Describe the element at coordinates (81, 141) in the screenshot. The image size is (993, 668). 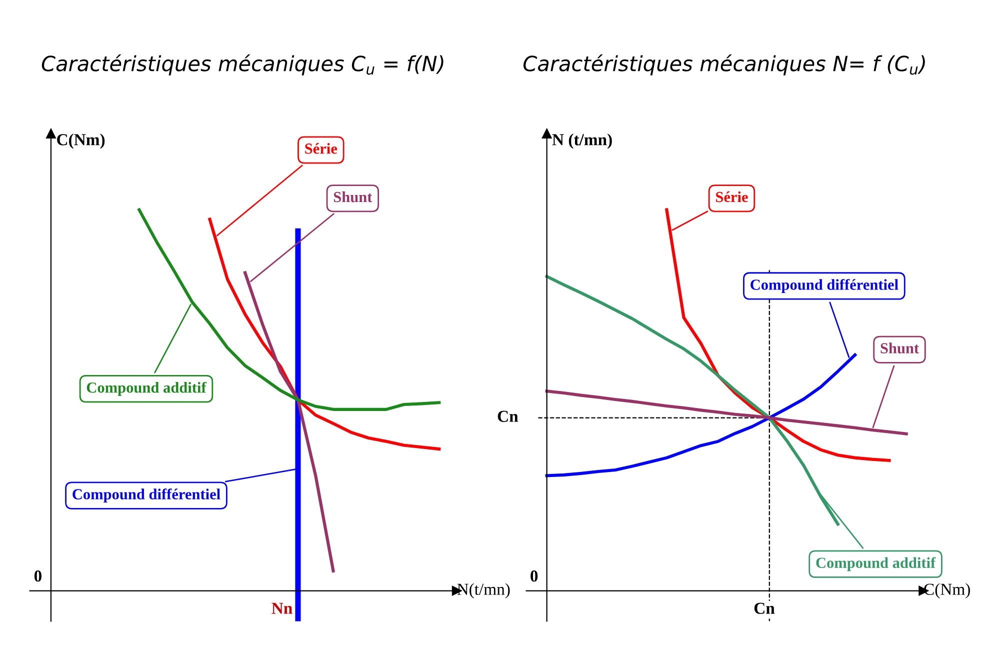
I see `y-axis-title: C(Nm)` at that location.